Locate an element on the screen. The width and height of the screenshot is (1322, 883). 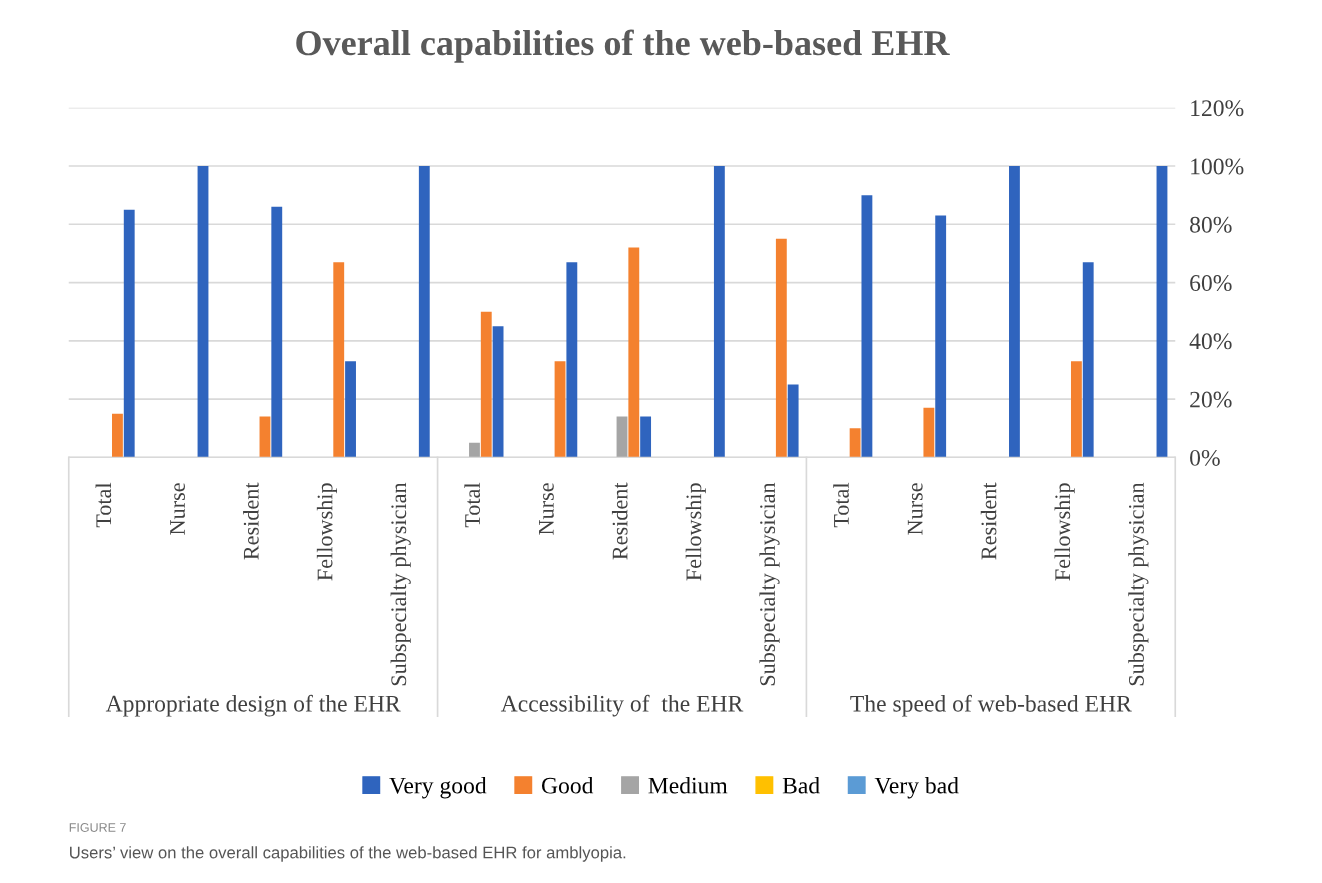
legend-label: Bad is located at coordinates (801, 785).